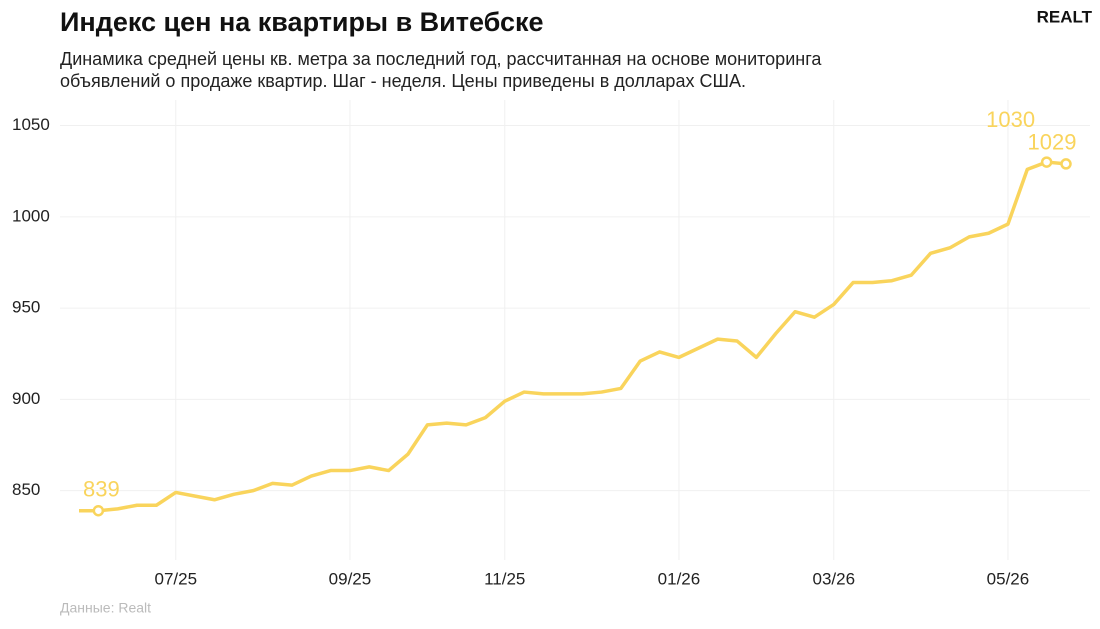 The height and width of the screenshot is (629, 1100). What do you see at coordinates (31, 124) in the screenshot?
I see `y-tick-label: 1050` at bounding box center [31, 124].